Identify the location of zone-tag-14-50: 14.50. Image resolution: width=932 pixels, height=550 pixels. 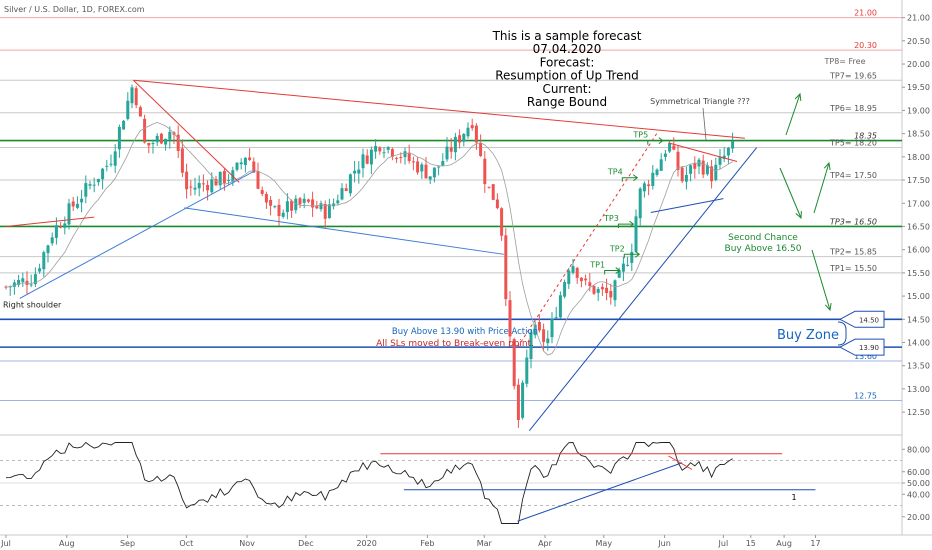
(869, 320).